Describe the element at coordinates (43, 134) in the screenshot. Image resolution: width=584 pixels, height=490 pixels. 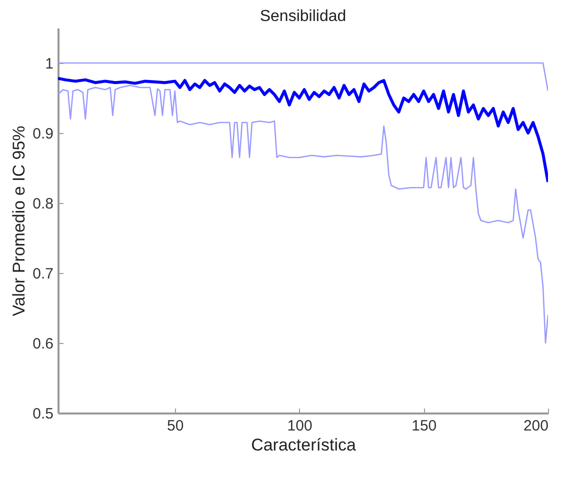
I see `y-tick-label: 0.9` at that location.